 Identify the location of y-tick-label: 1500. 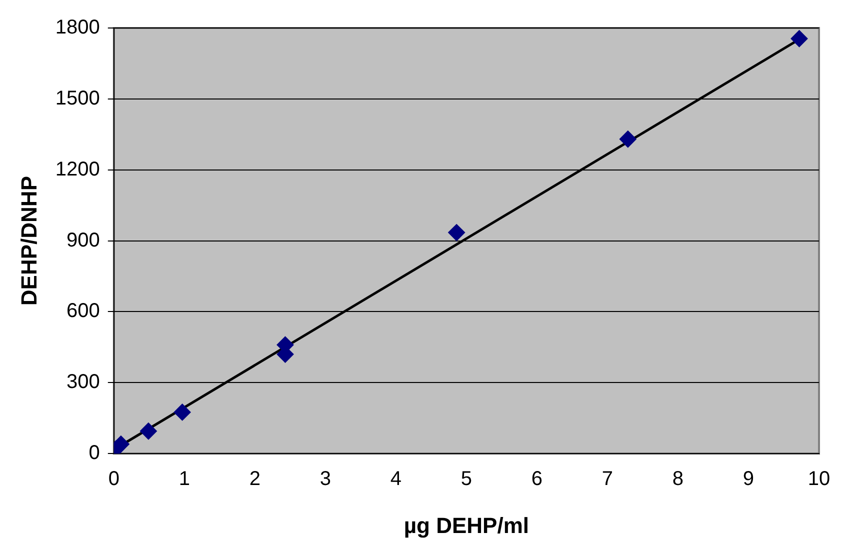
(77, 98).